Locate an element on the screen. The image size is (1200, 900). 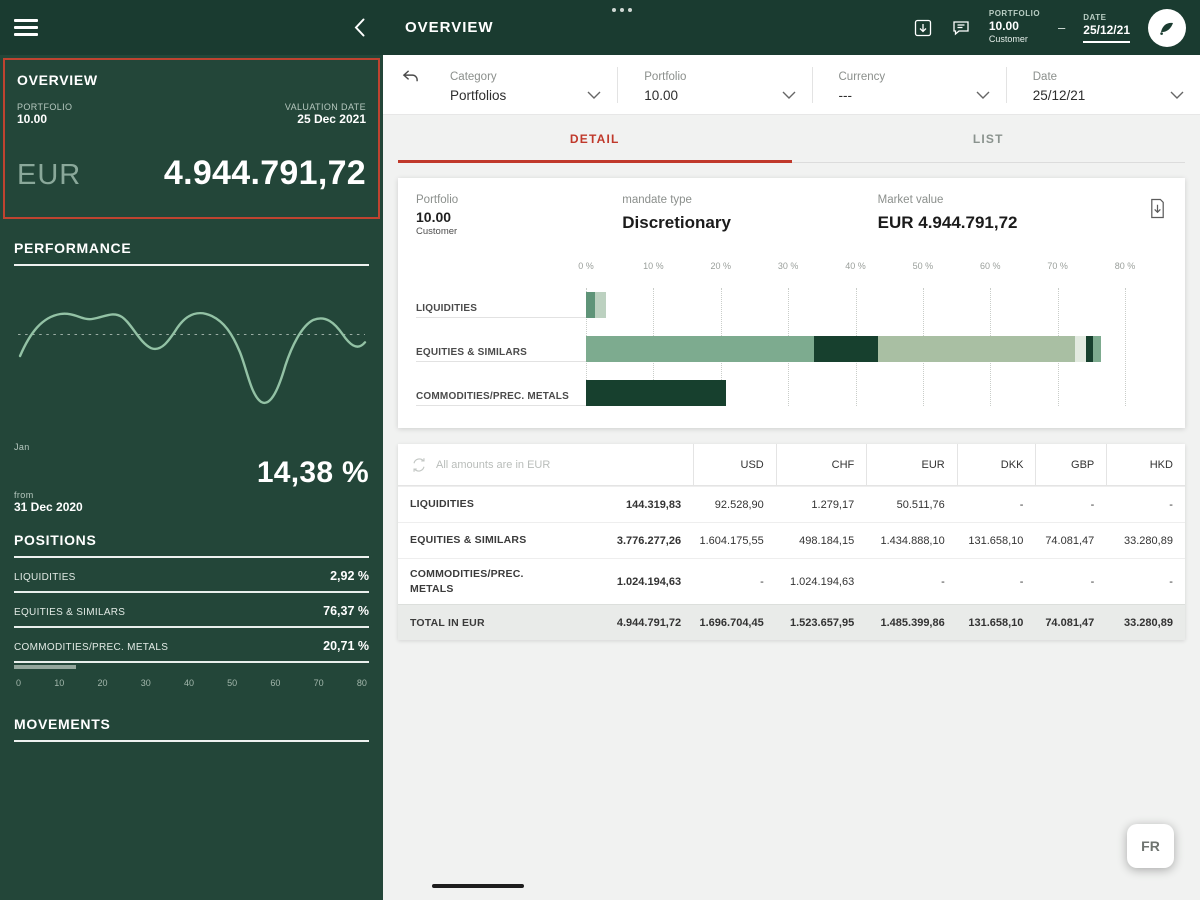
table-cell: 33.280,89 is located at coordinates (1145, 540).